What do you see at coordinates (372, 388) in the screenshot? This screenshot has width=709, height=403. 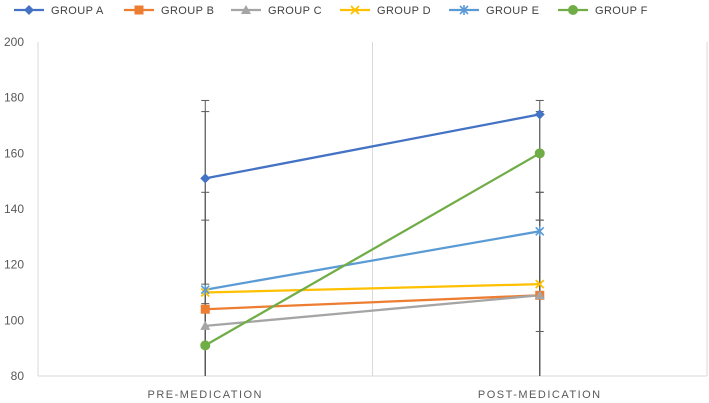 I see `x-axis: PRE-MEDICATION POST-MEDICATION` at bounding box center [372, 388].